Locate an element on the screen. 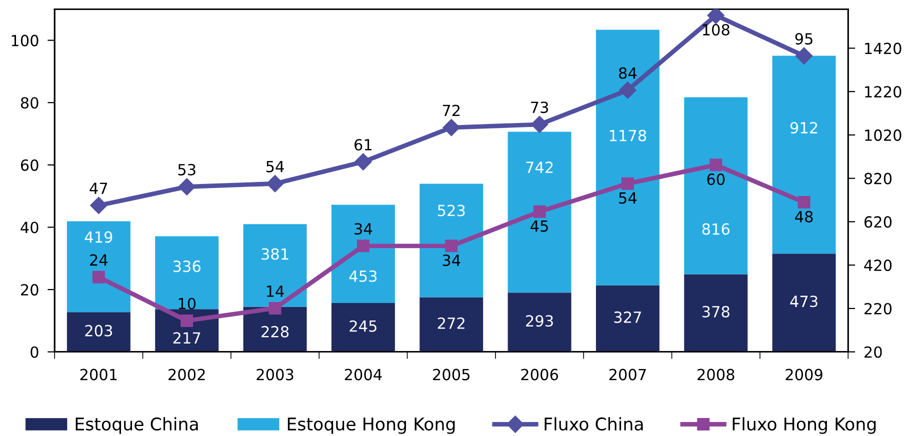 The image size is (910, 436). data-label: 912 is located at coordinates (804, 128).